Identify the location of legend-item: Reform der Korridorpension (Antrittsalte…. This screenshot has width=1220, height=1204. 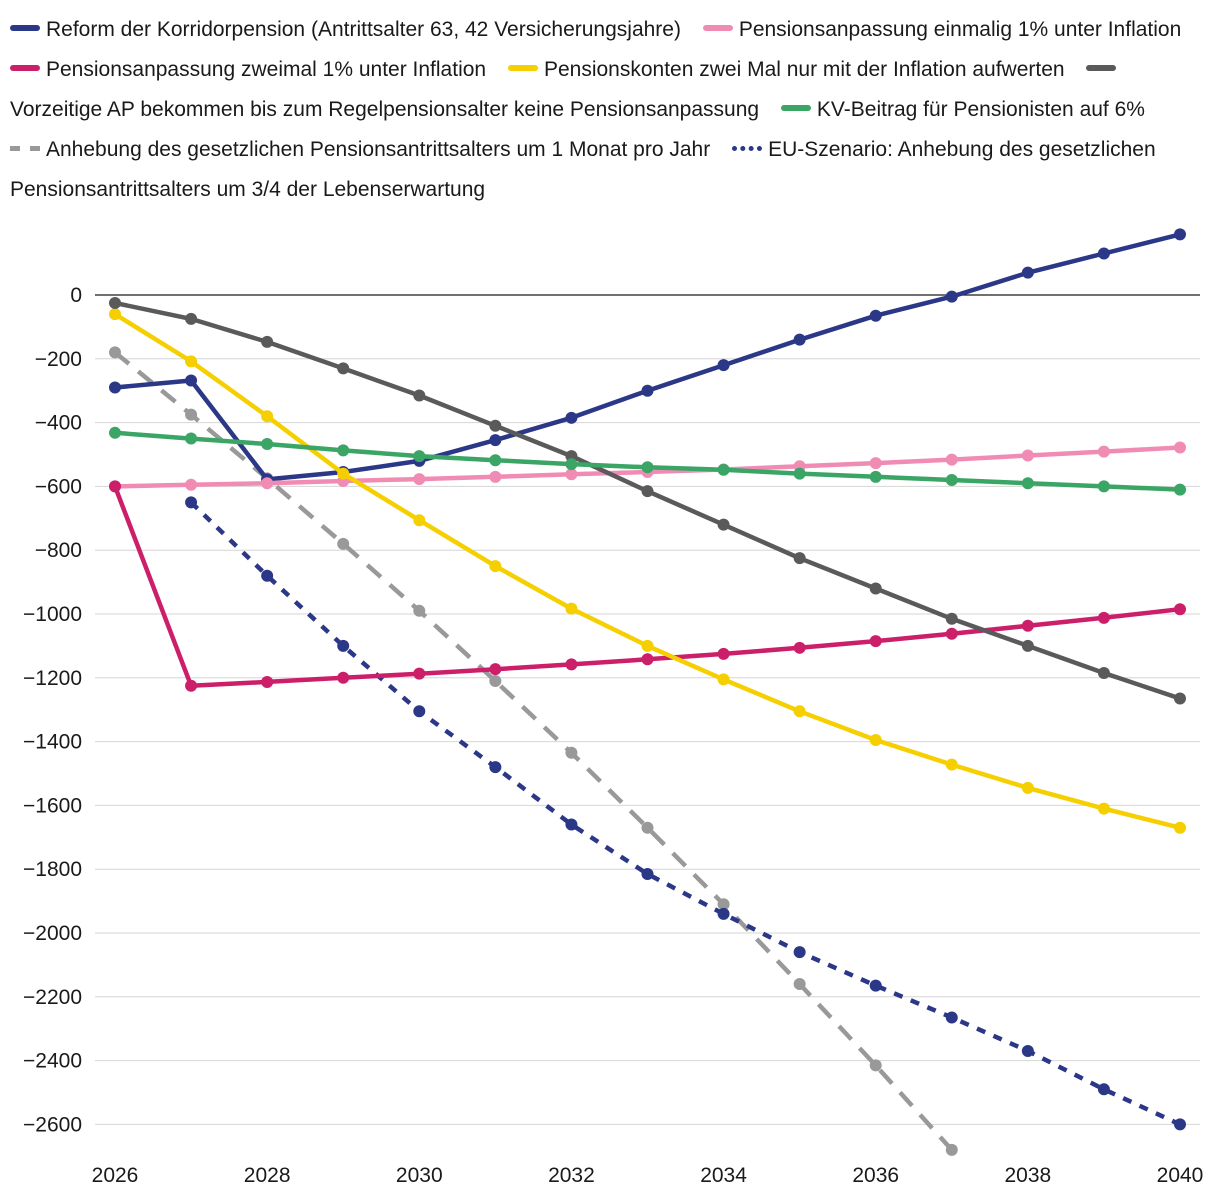
(345, 29).